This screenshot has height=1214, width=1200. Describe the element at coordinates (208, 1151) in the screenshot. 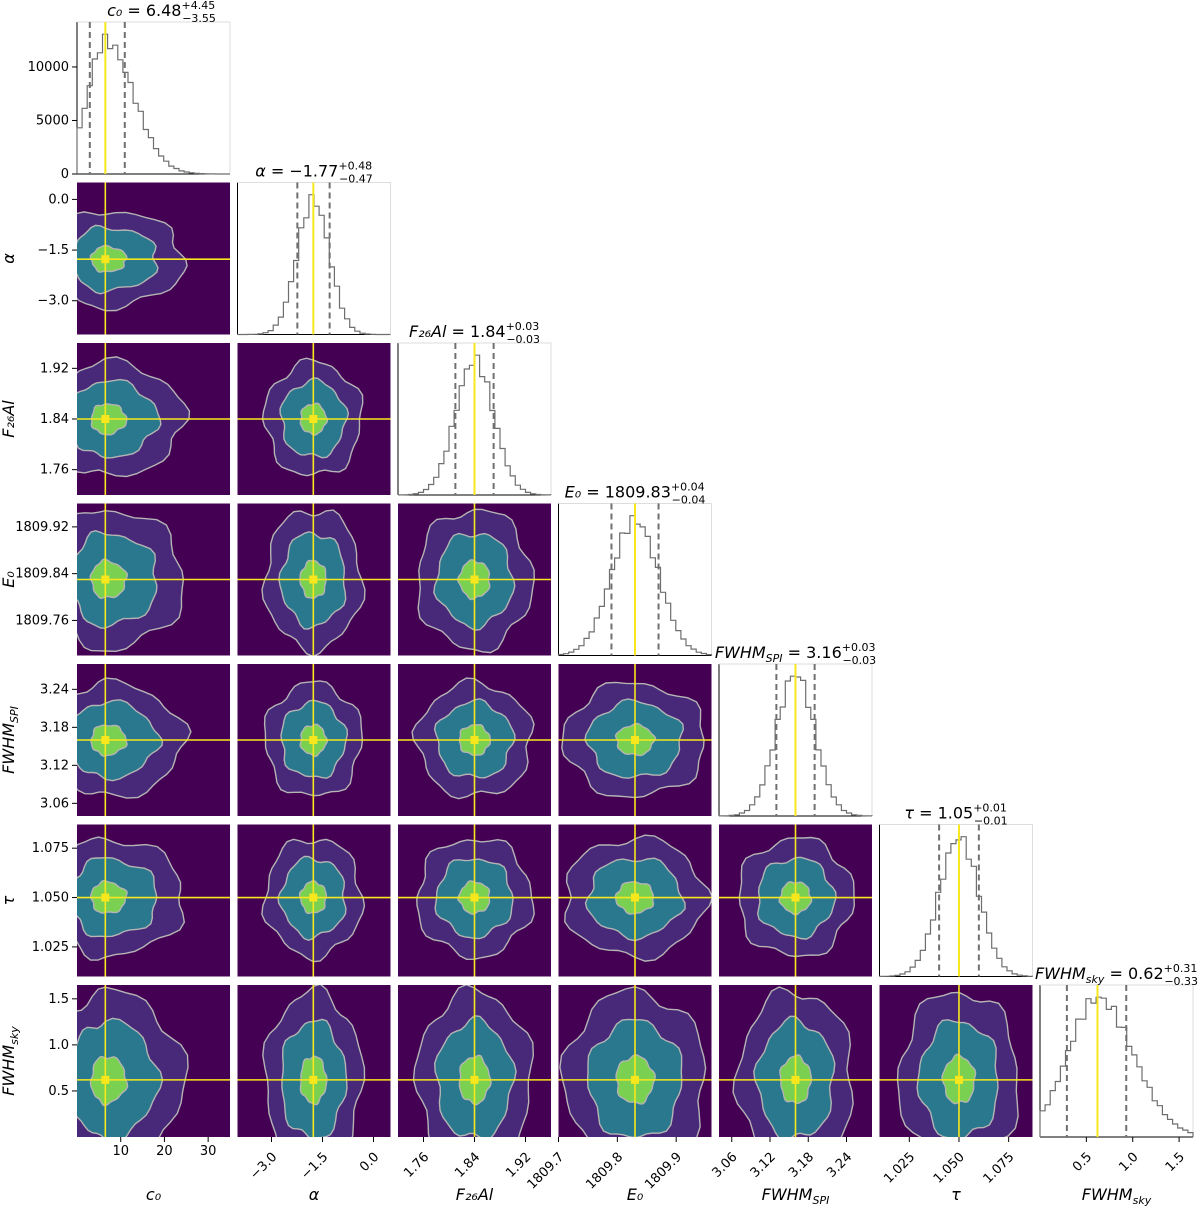

I see `xtick-label: 30` at that location.